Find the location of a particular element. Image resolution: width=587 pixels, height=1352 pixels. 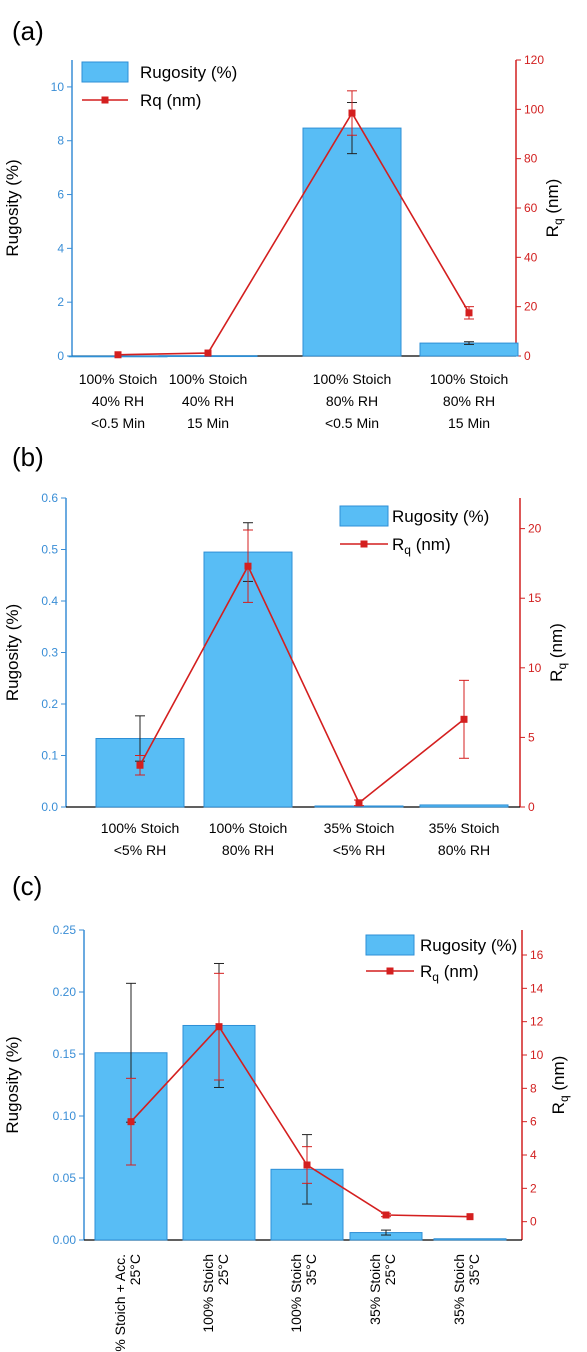

right-tick-label: 5 is located at coordinates (531, 737).